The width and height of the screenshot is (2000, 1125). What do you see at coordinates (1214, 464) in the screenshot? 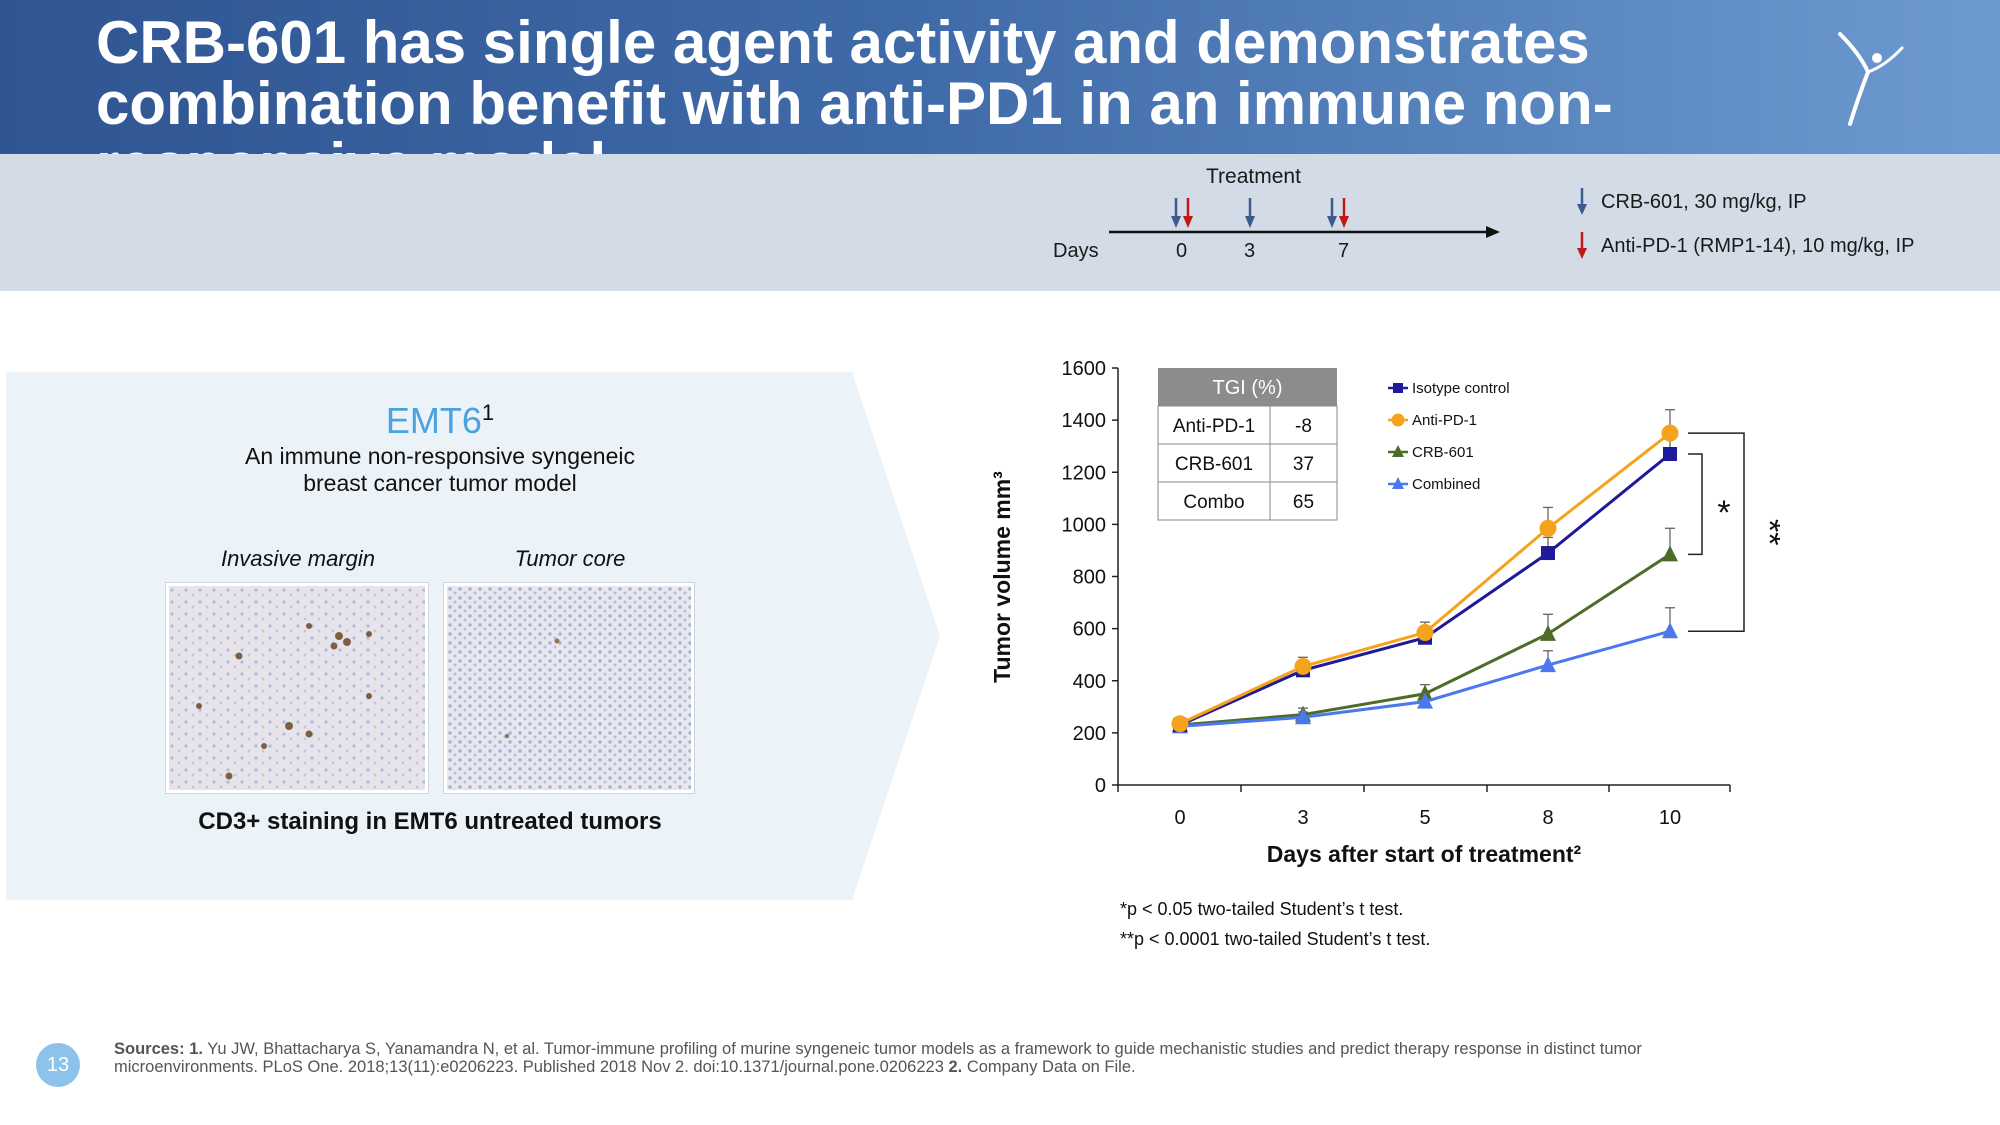
I see `tgi-table-row-label: CRB-601` at bounding box center [1214, 464].